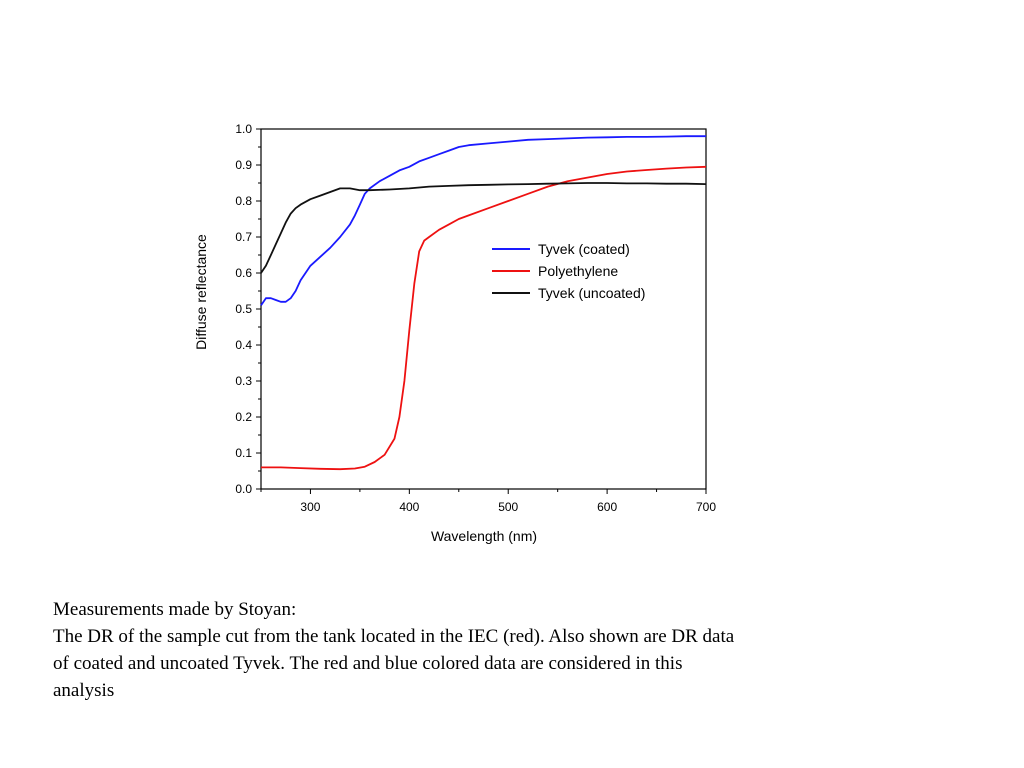 The image size is (1024, 768). What do you see at coordinates (243, 453) in the screenshot?
I see `y-tick-label: 0.1` at bounding box center [243, 453].